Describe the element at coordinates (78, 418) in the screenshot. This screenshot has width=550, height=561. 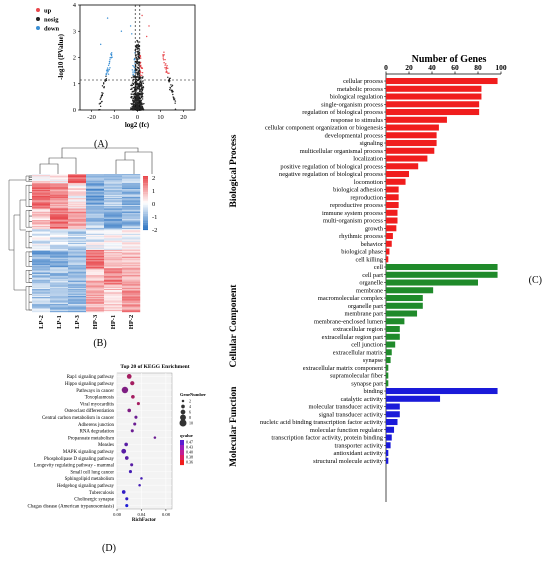
I see `kegg-pathway-label: Central carbon metabolism in cancer` at that location.